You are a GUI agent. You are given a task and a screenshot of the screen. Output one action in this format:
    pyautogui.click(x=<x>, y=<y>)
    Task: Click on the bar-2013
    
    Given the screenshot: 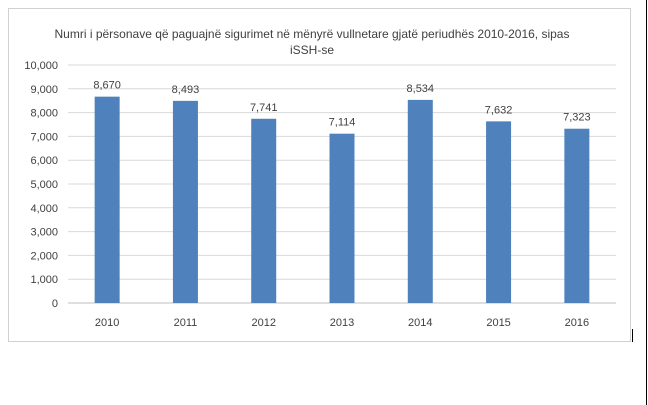 What is the action you would take?
    pyautogui.click(x=342, y=218)
    